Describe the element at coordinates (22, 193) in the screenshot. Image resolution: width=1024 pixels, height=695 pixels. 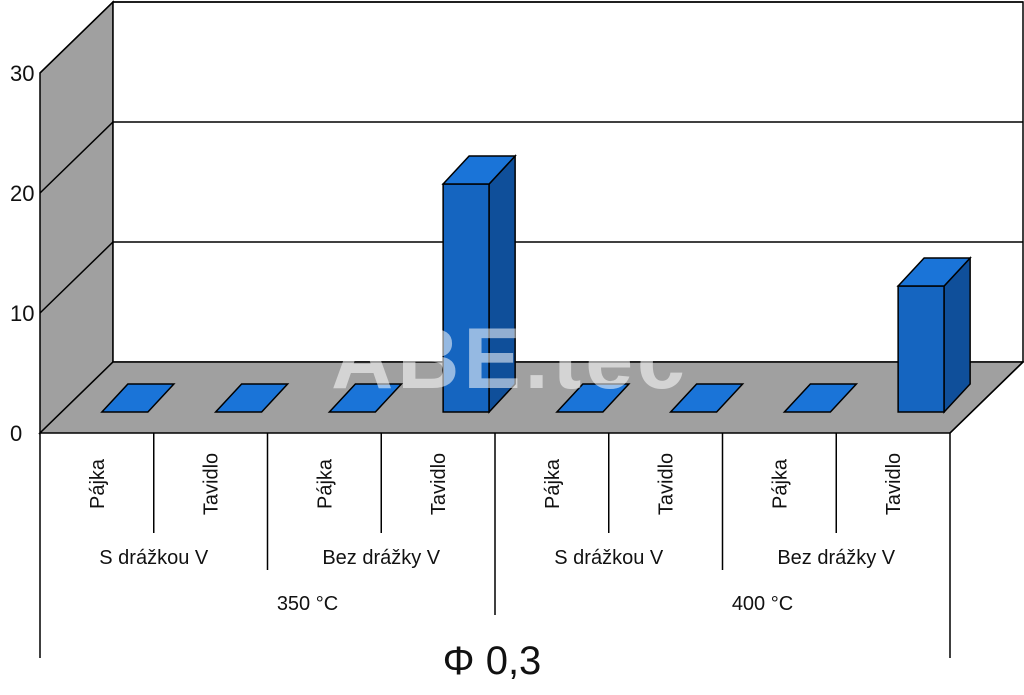
I see `y-tick-label: 20` at that location.